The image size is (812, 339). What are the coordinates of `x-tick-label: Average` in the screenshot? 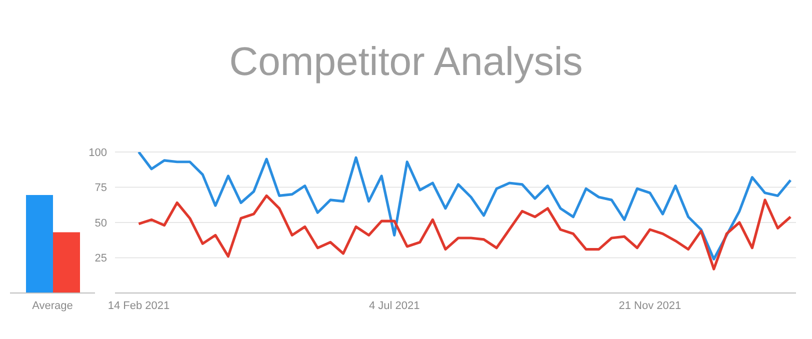 It's located at (52, 306).